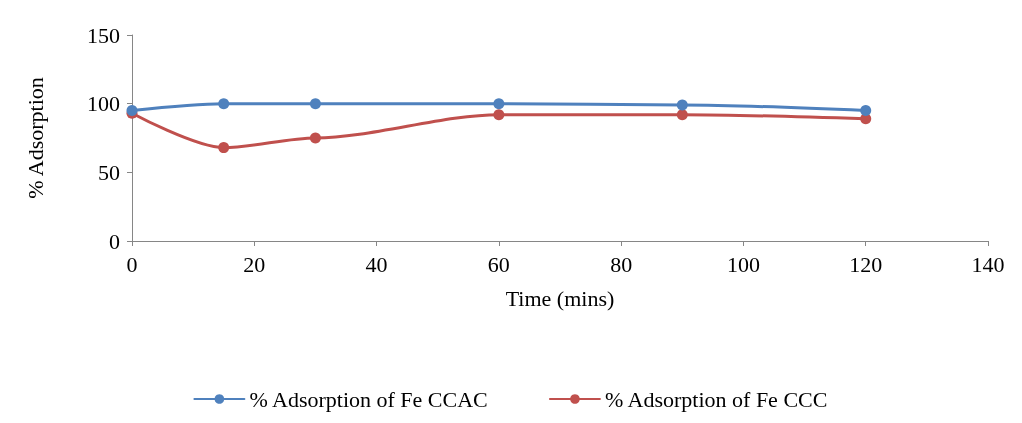  Describe the element at coordinates (716, 399) in the screenshot. I see `legend-label: % Adsorption of Fe CCC` at that location.